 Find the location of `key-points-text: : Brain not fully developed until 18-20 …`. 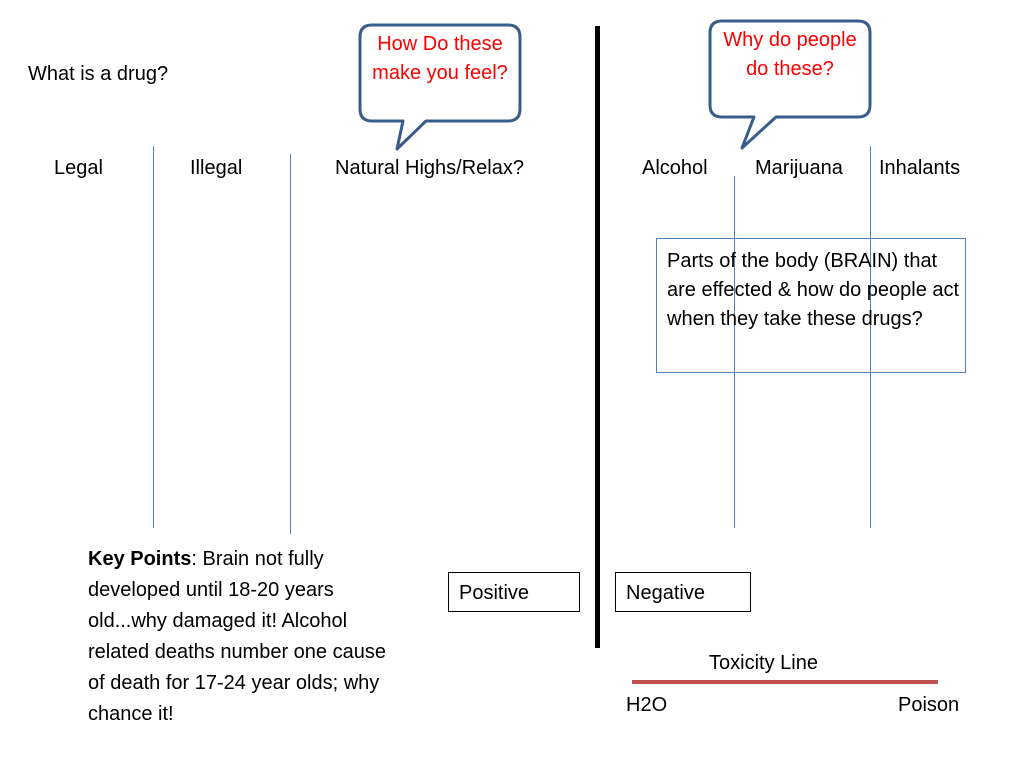

key-points-text: : Brain not fully developed until 18-20 … is located at coordinates (237, 636).